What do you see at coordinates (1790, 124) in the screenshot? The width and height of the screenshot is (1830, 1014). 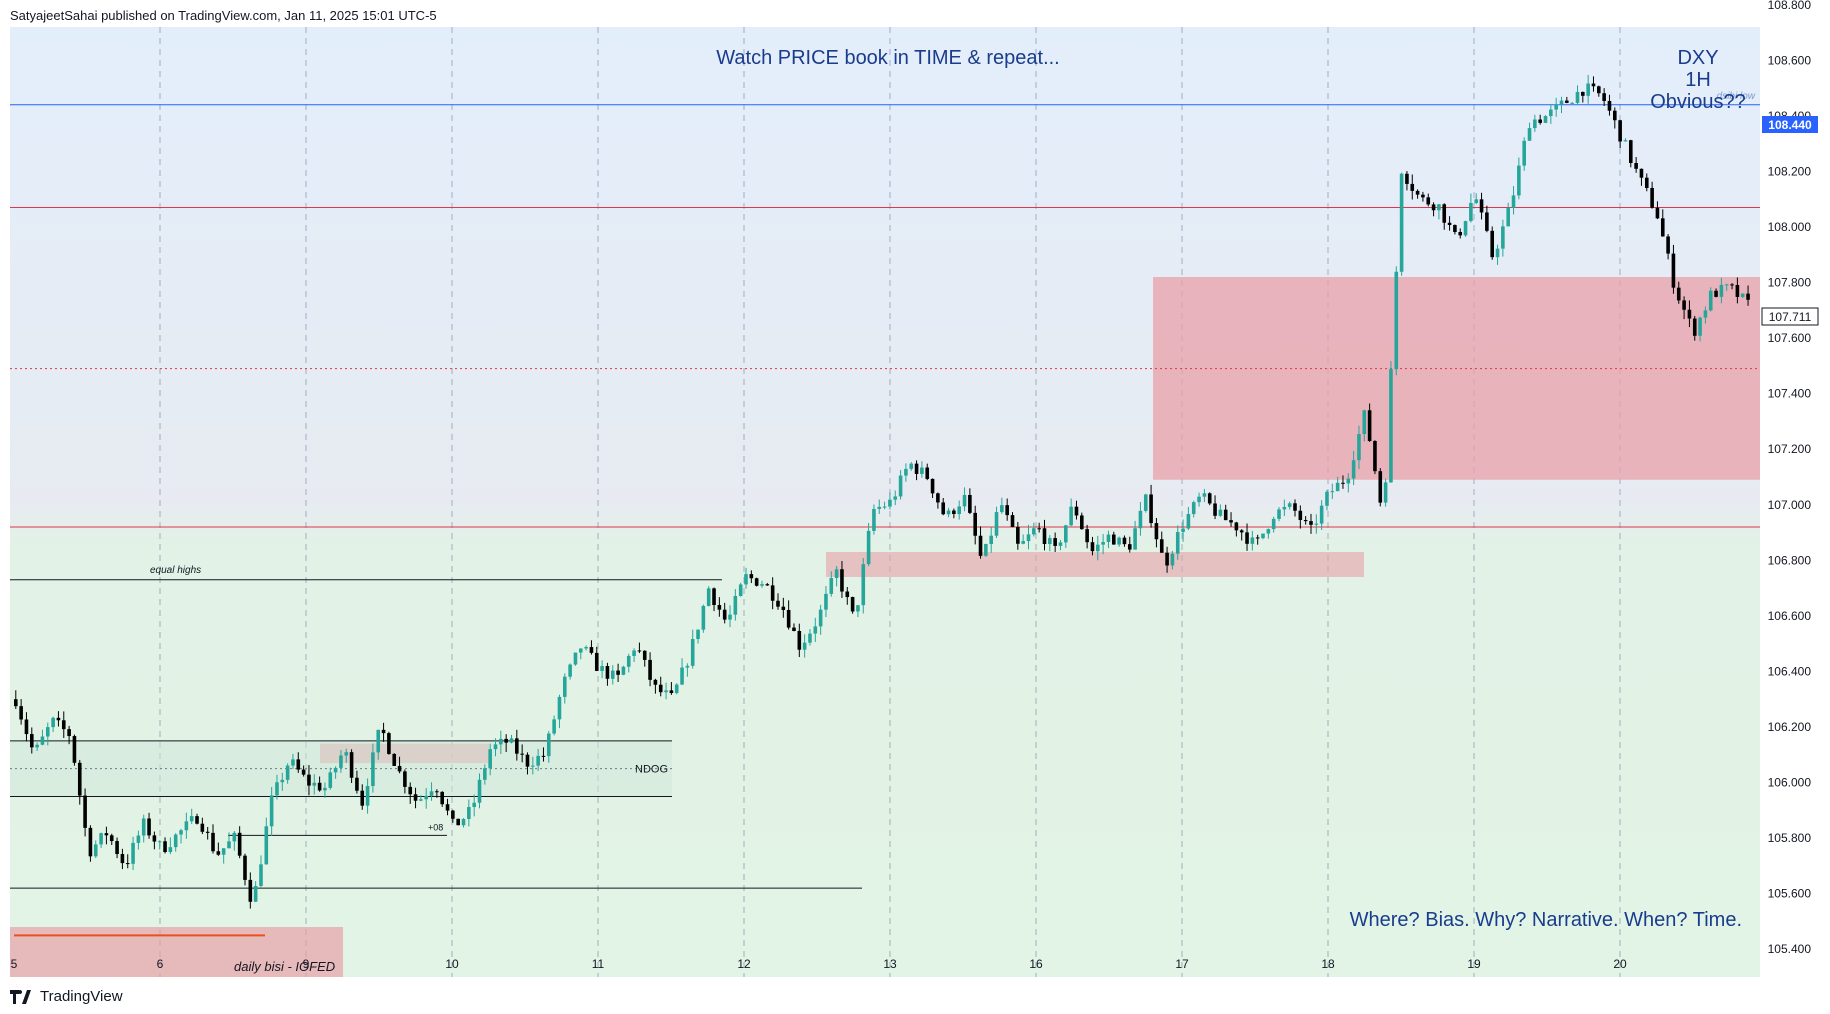 I see `level-price-tag: 108.440` at bounding box center [1790, 124].